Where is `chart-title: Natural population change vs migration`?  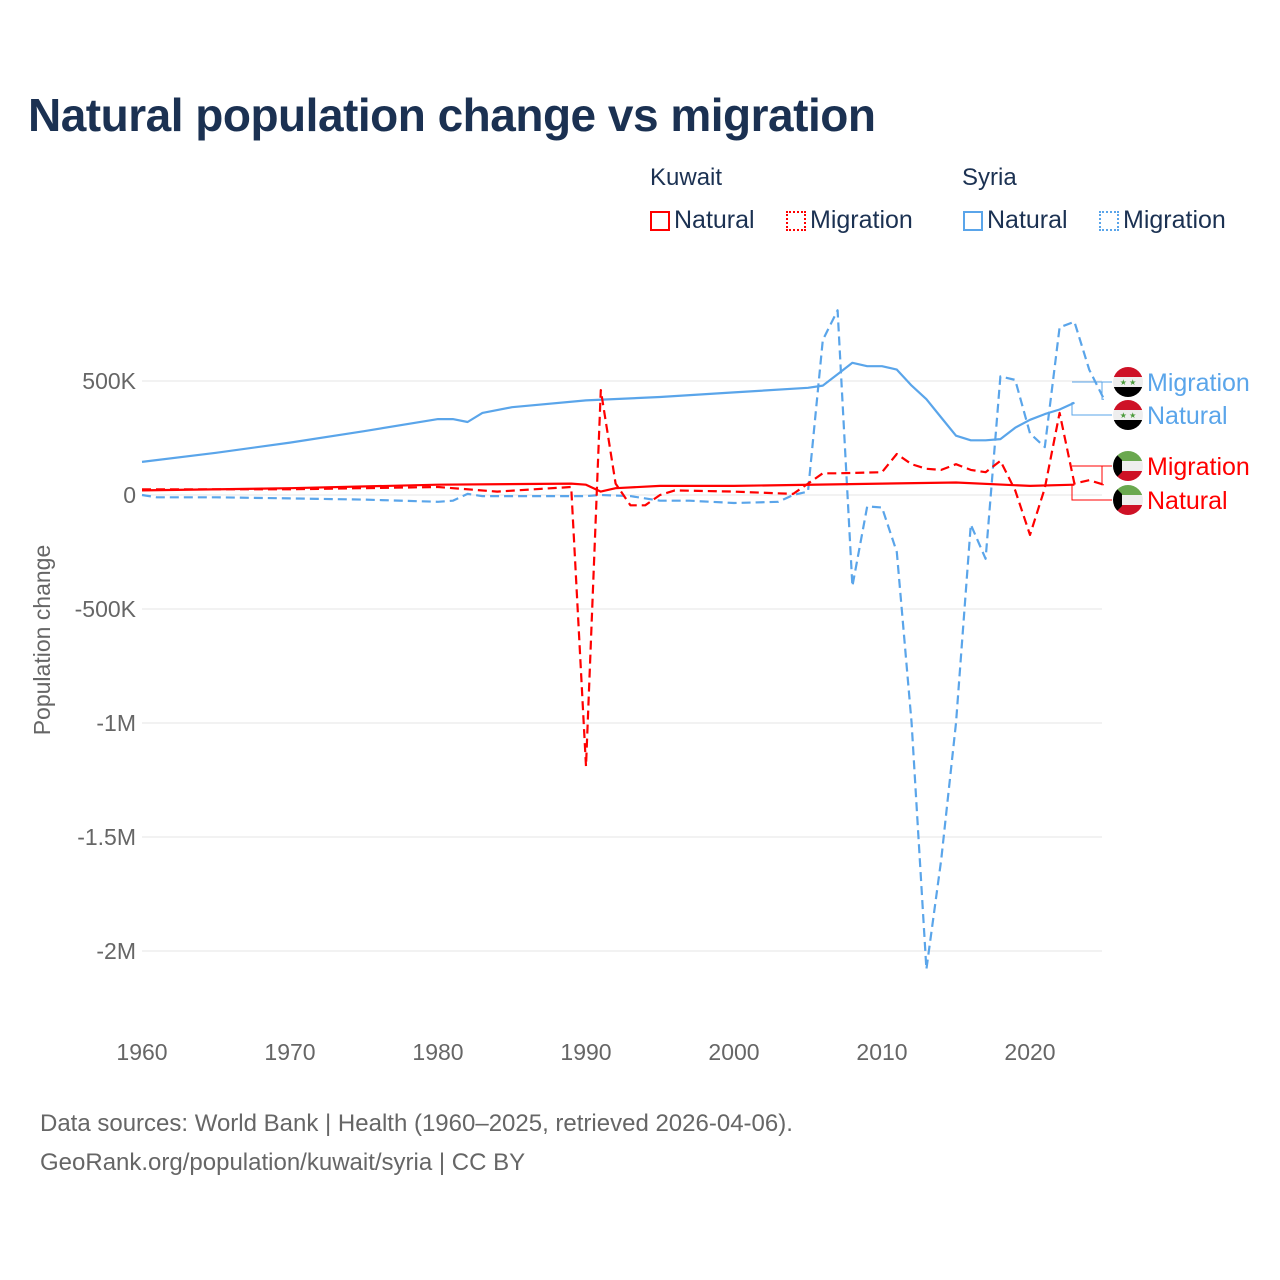
chart-title: Natural population change vs migration is located at coordinates (452, 115).